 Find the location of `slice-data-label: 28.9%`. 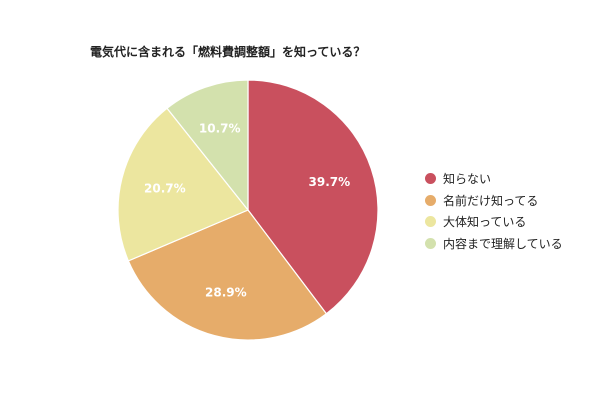

slice-data-label: 28.9% is located at coordinates (226, 292).